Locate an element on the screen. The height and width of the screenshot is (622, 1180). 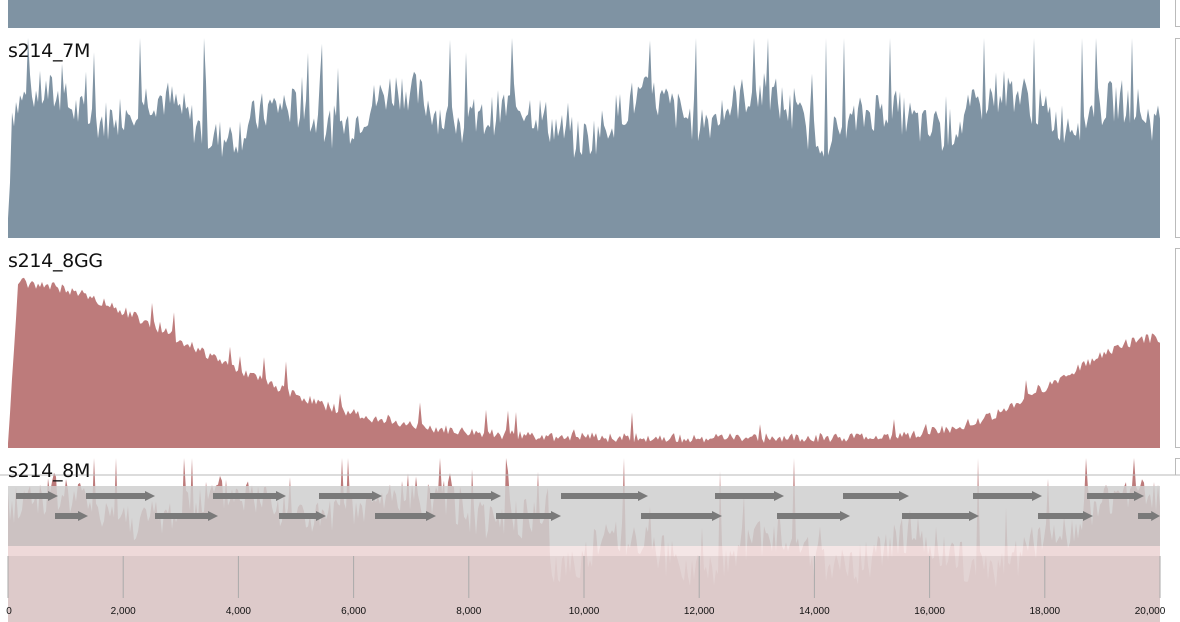
track-label: s214_7M is located at coordinates (49, 51).